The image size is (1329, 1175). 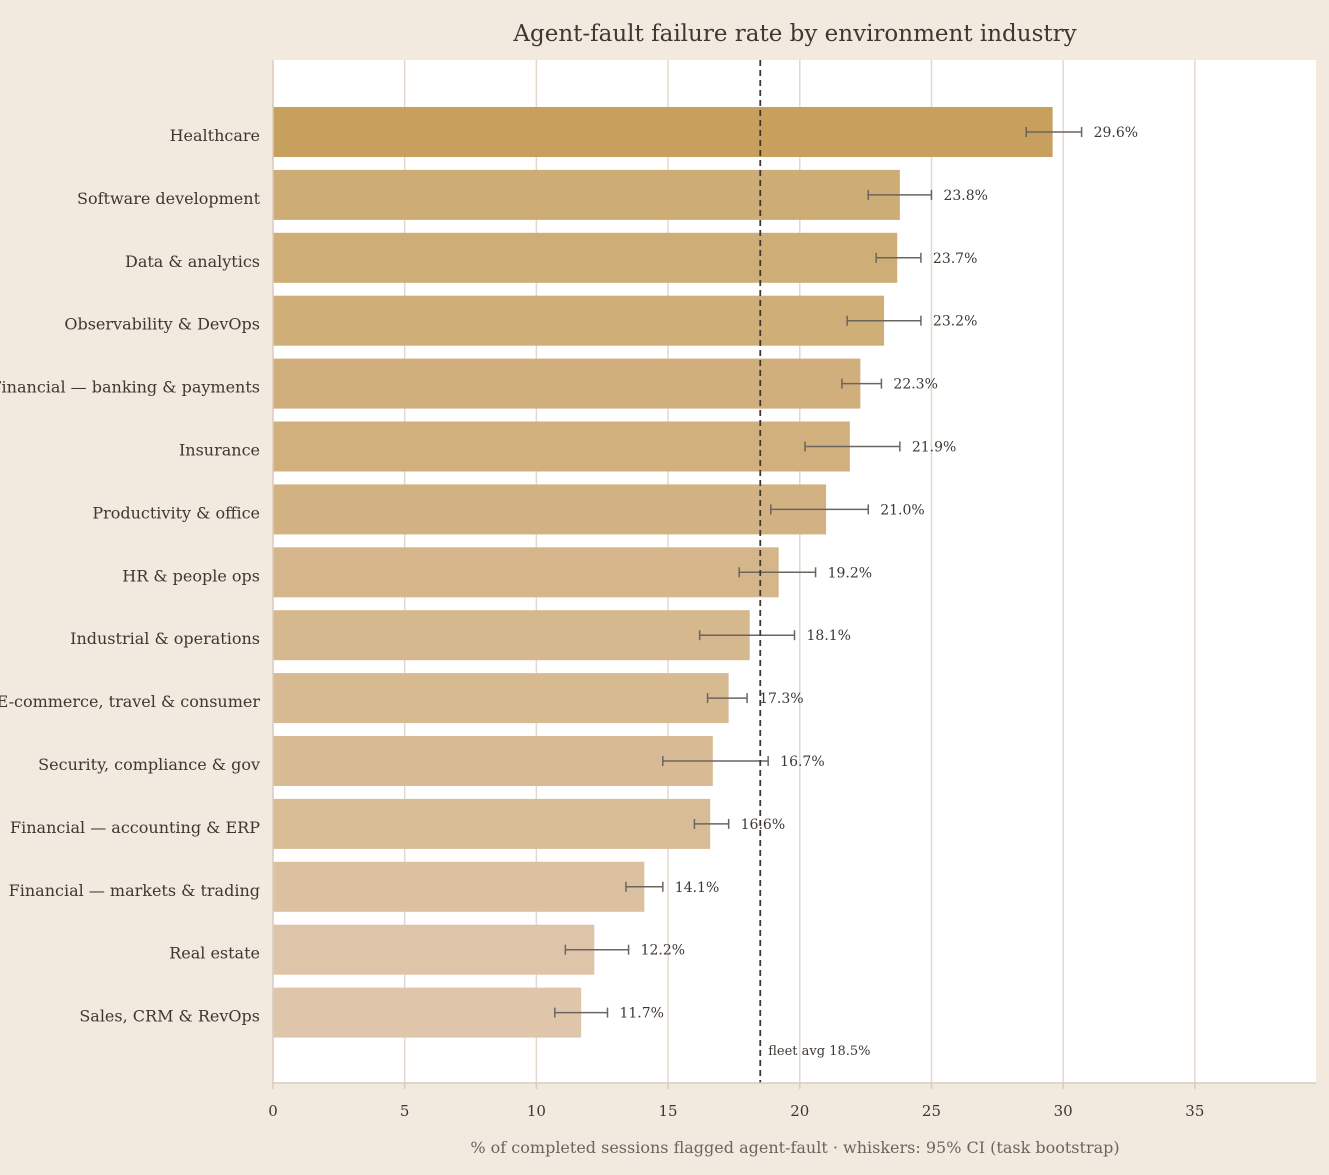 What do you see at coordinates (135, 827) in the screenshot?
I see `category-label: Financial — accounting & ERP` at bounding box center [135, 827].